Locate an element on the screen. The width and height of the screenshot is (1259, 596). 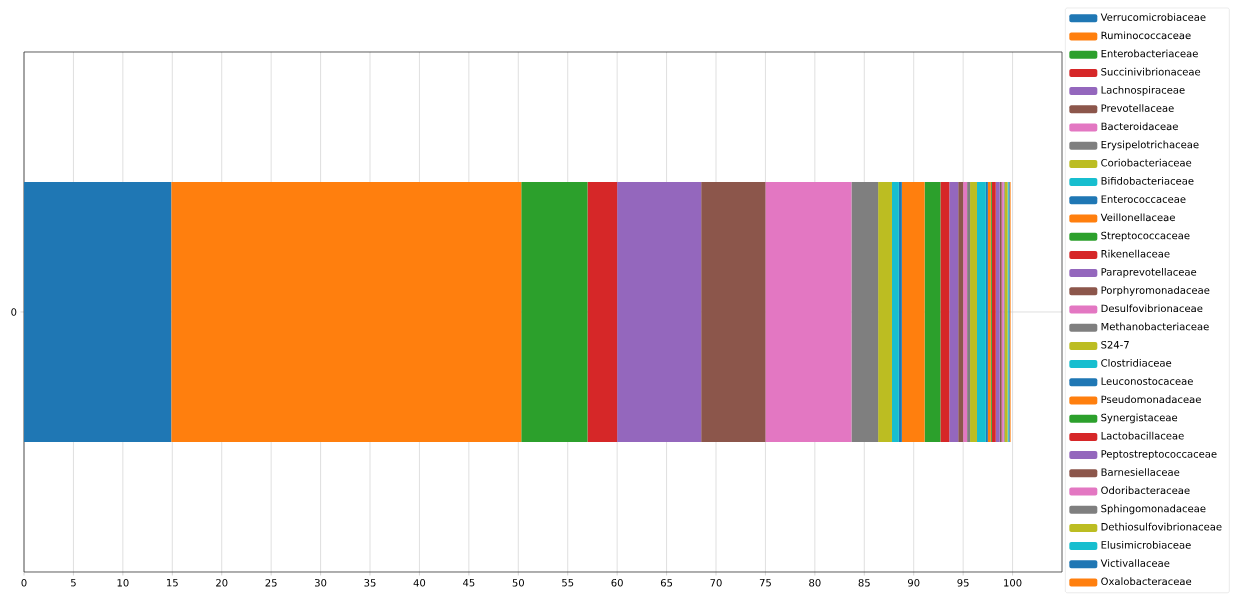
x-tick-label: 75 is located at coordinates (765, 583).